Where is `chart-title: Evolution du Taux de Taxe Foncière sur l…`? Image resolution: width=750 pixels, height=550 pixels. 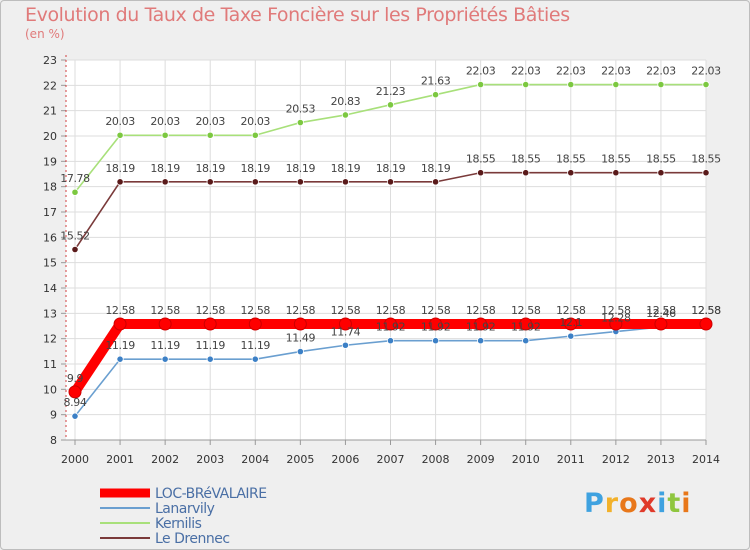
chart-title: Evolution du Taux de Taxe Foncière sur l… is located at coordinates (297, 15).